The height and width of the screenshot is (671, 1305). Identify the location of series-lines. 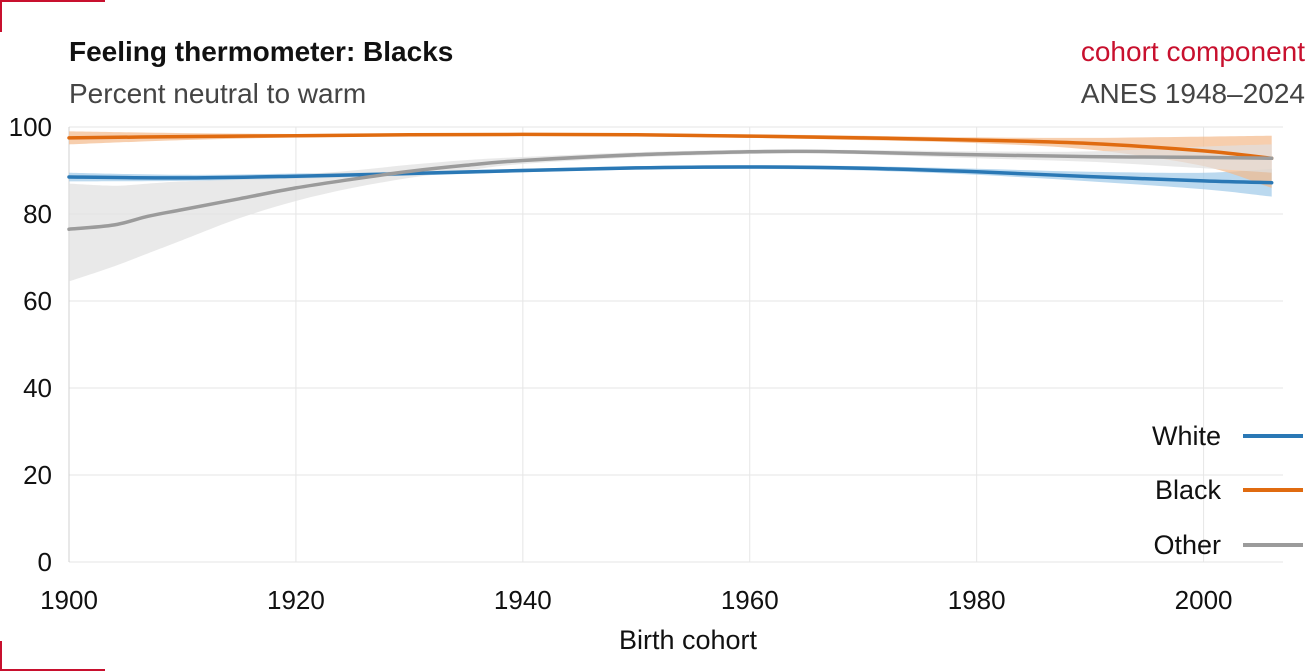
(670, 181).